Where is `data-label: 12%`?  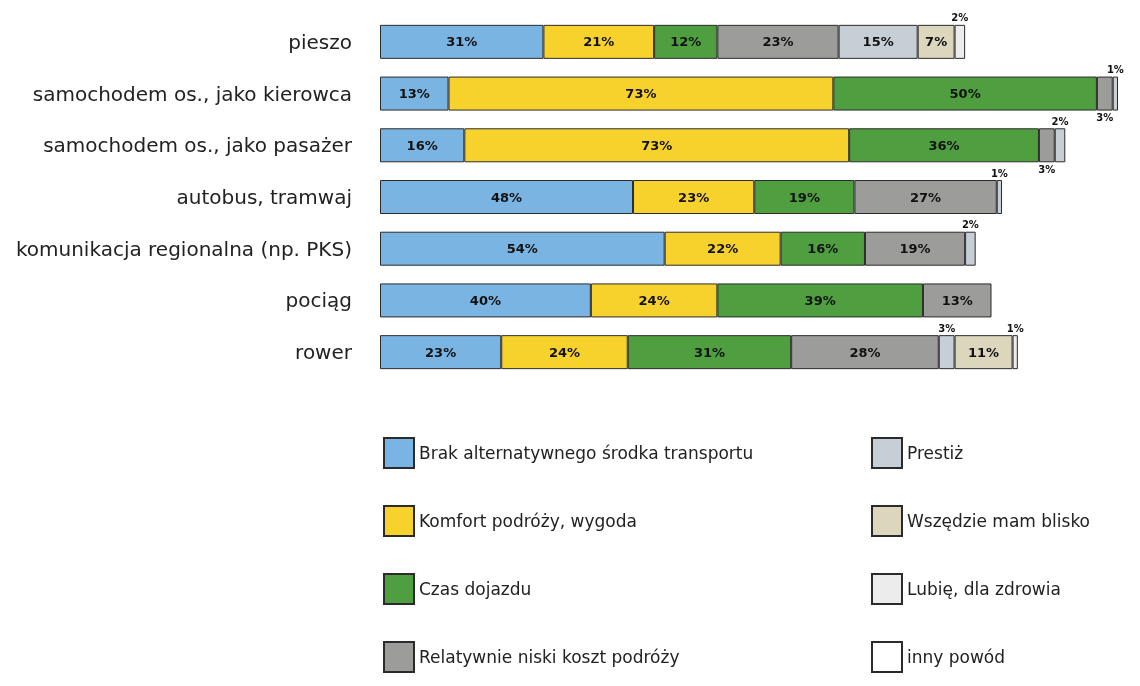 data-label: 12% is located at coordinates (686, 42).